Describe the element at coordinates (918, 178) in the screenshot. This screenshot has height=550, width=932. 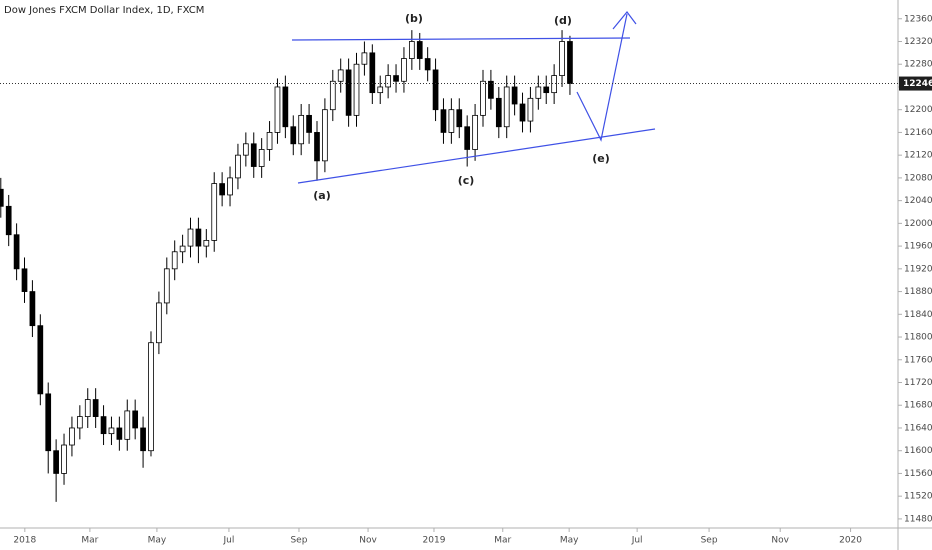
I see `y-tick-label: 12080` at that location.